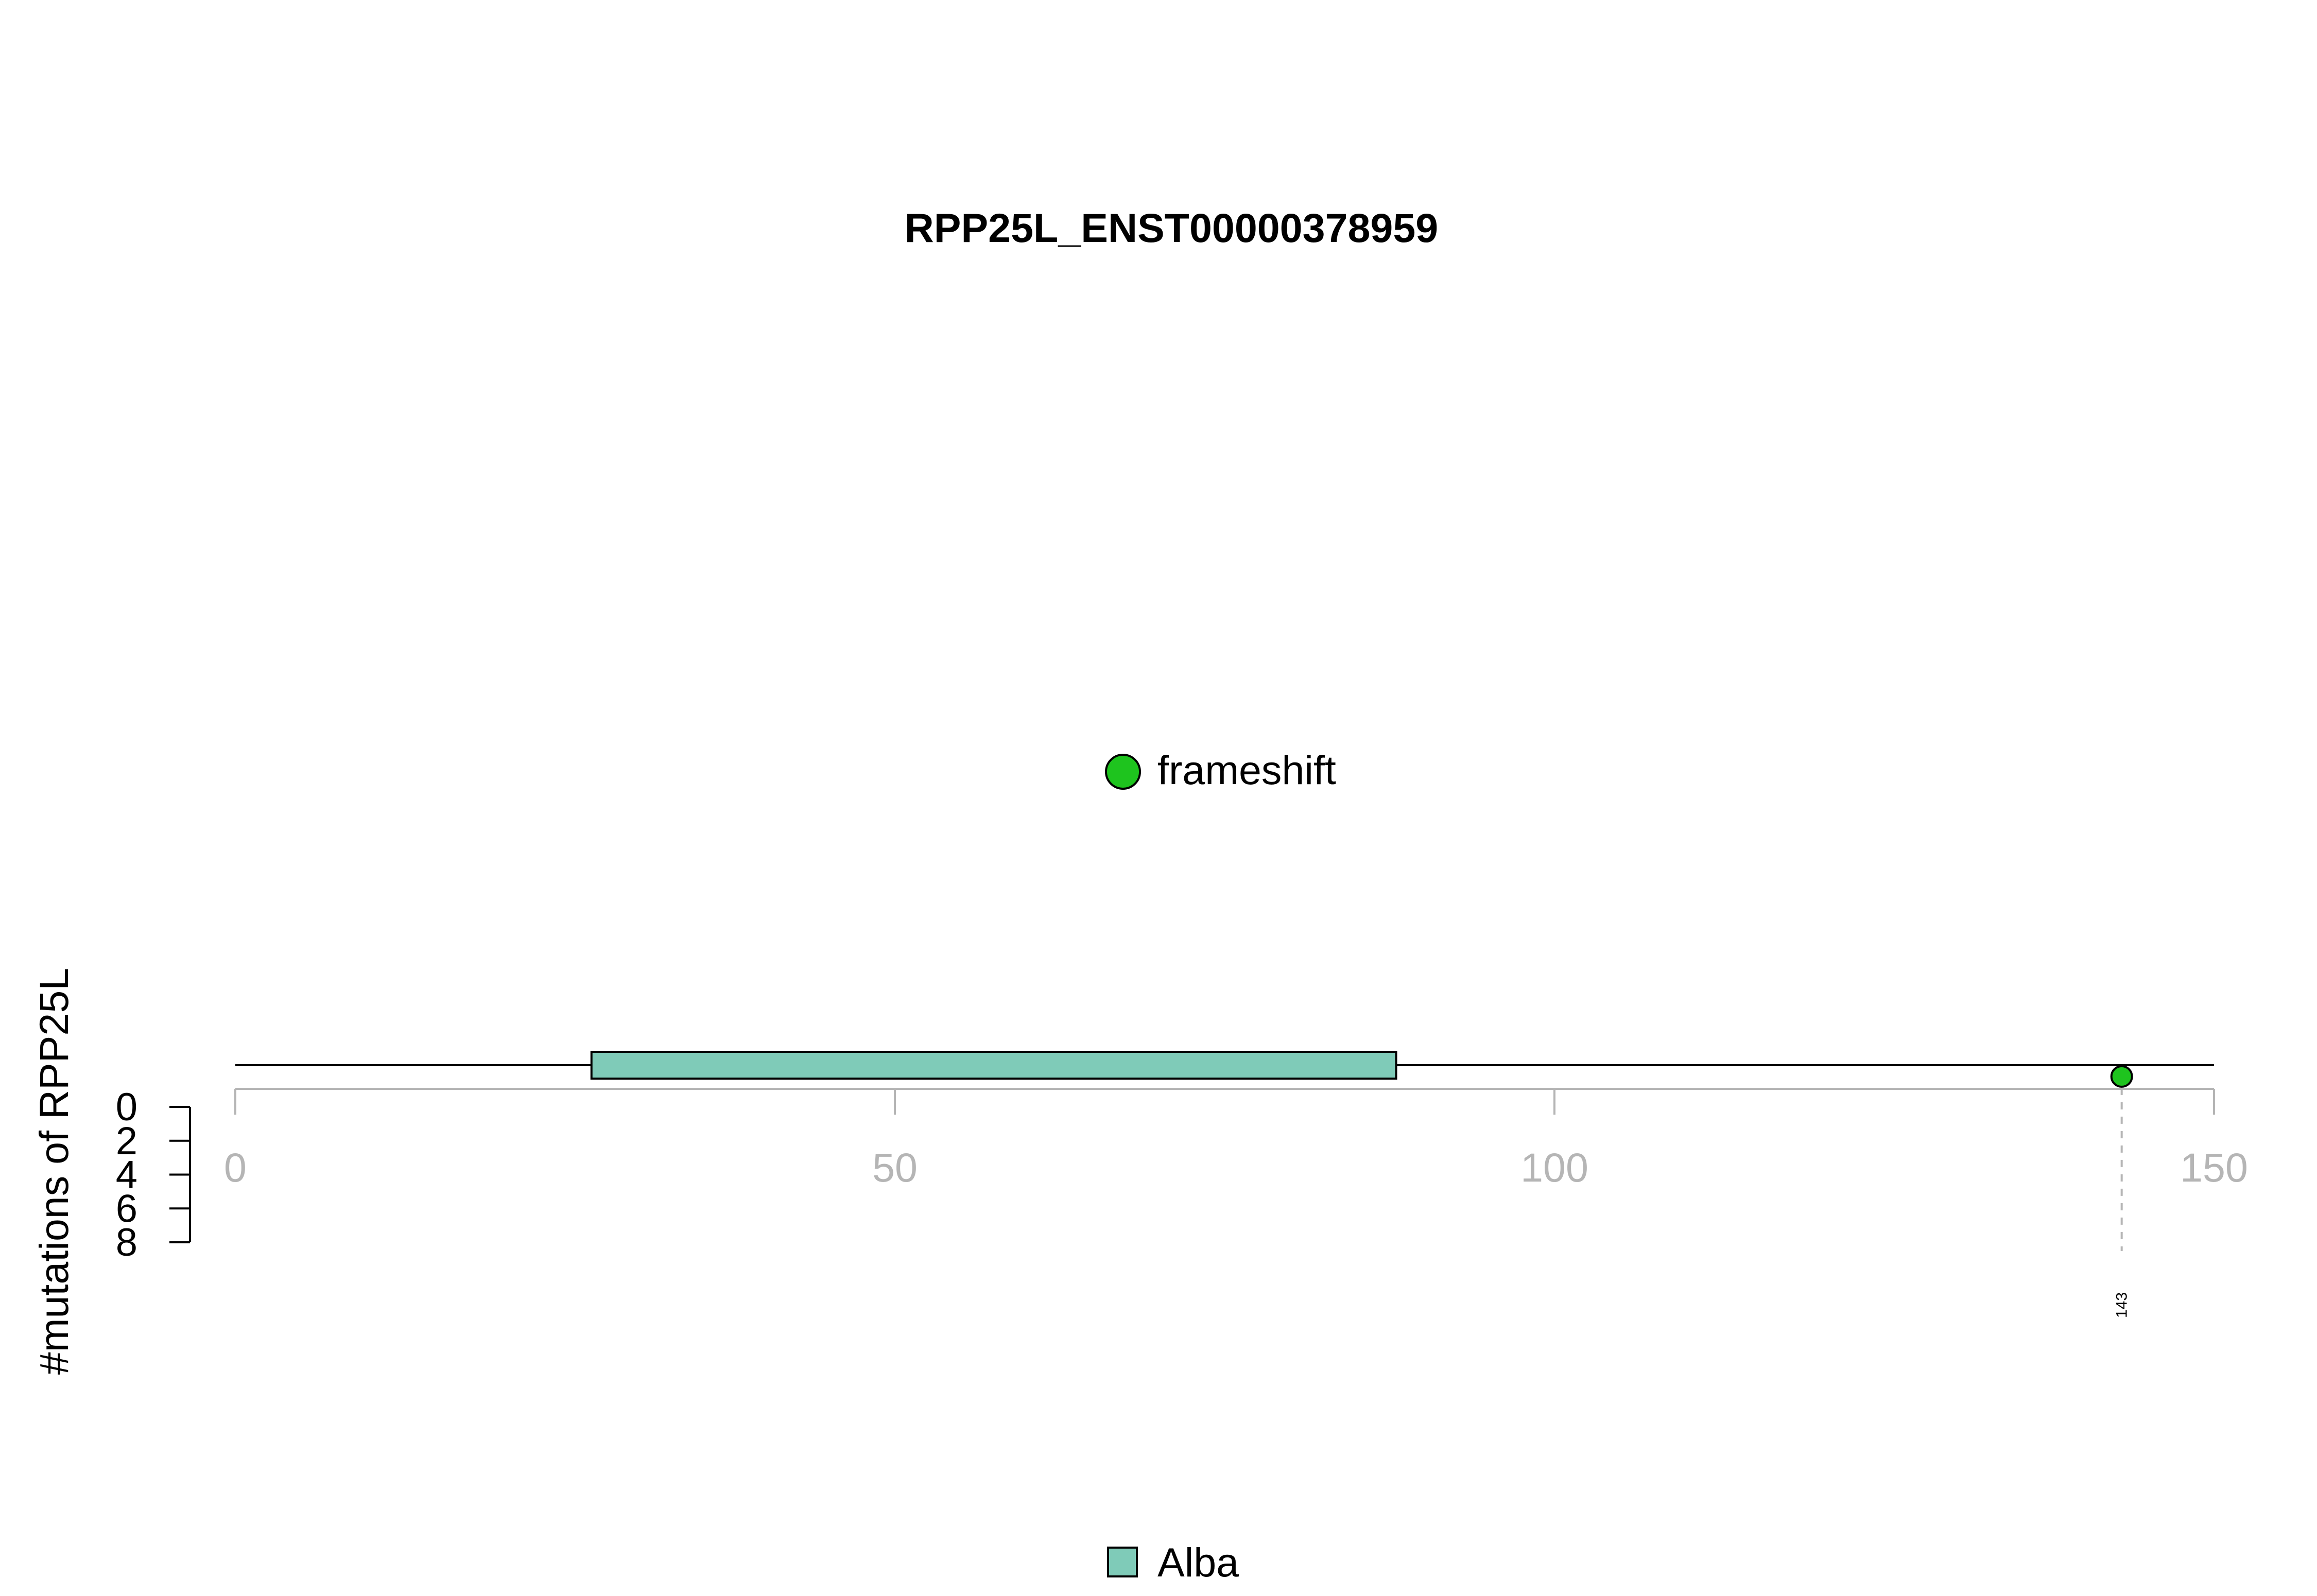 This screenshot has width=2317, height=1596. What do you see at coordinates (2121, 1191) in the screenshot?
I see `mutations: 143` at bounding box center [2121, 1191].